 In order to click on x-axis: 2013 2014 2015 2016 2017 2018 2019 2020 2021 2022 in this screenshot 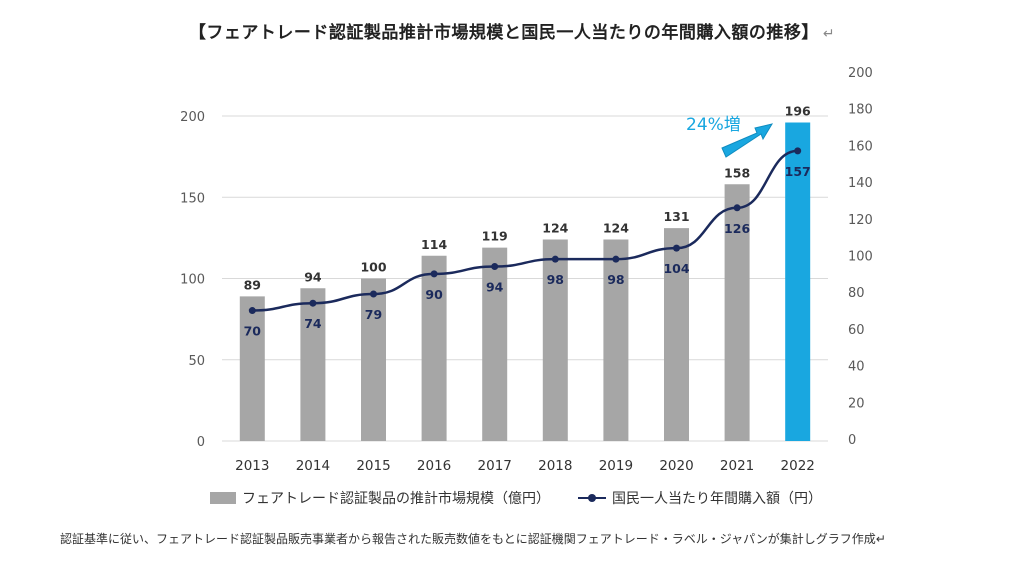, I will do `click(525, 466)`.